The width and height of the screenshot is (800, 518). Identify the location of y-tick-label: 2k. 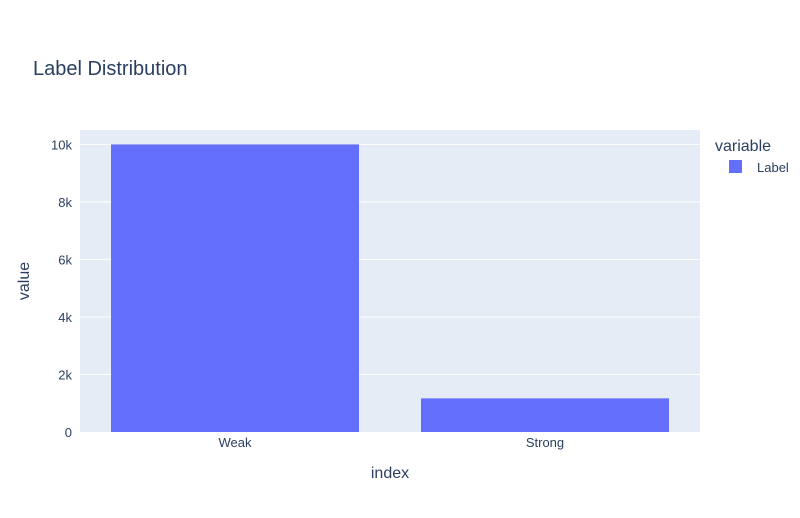
(65, 374).